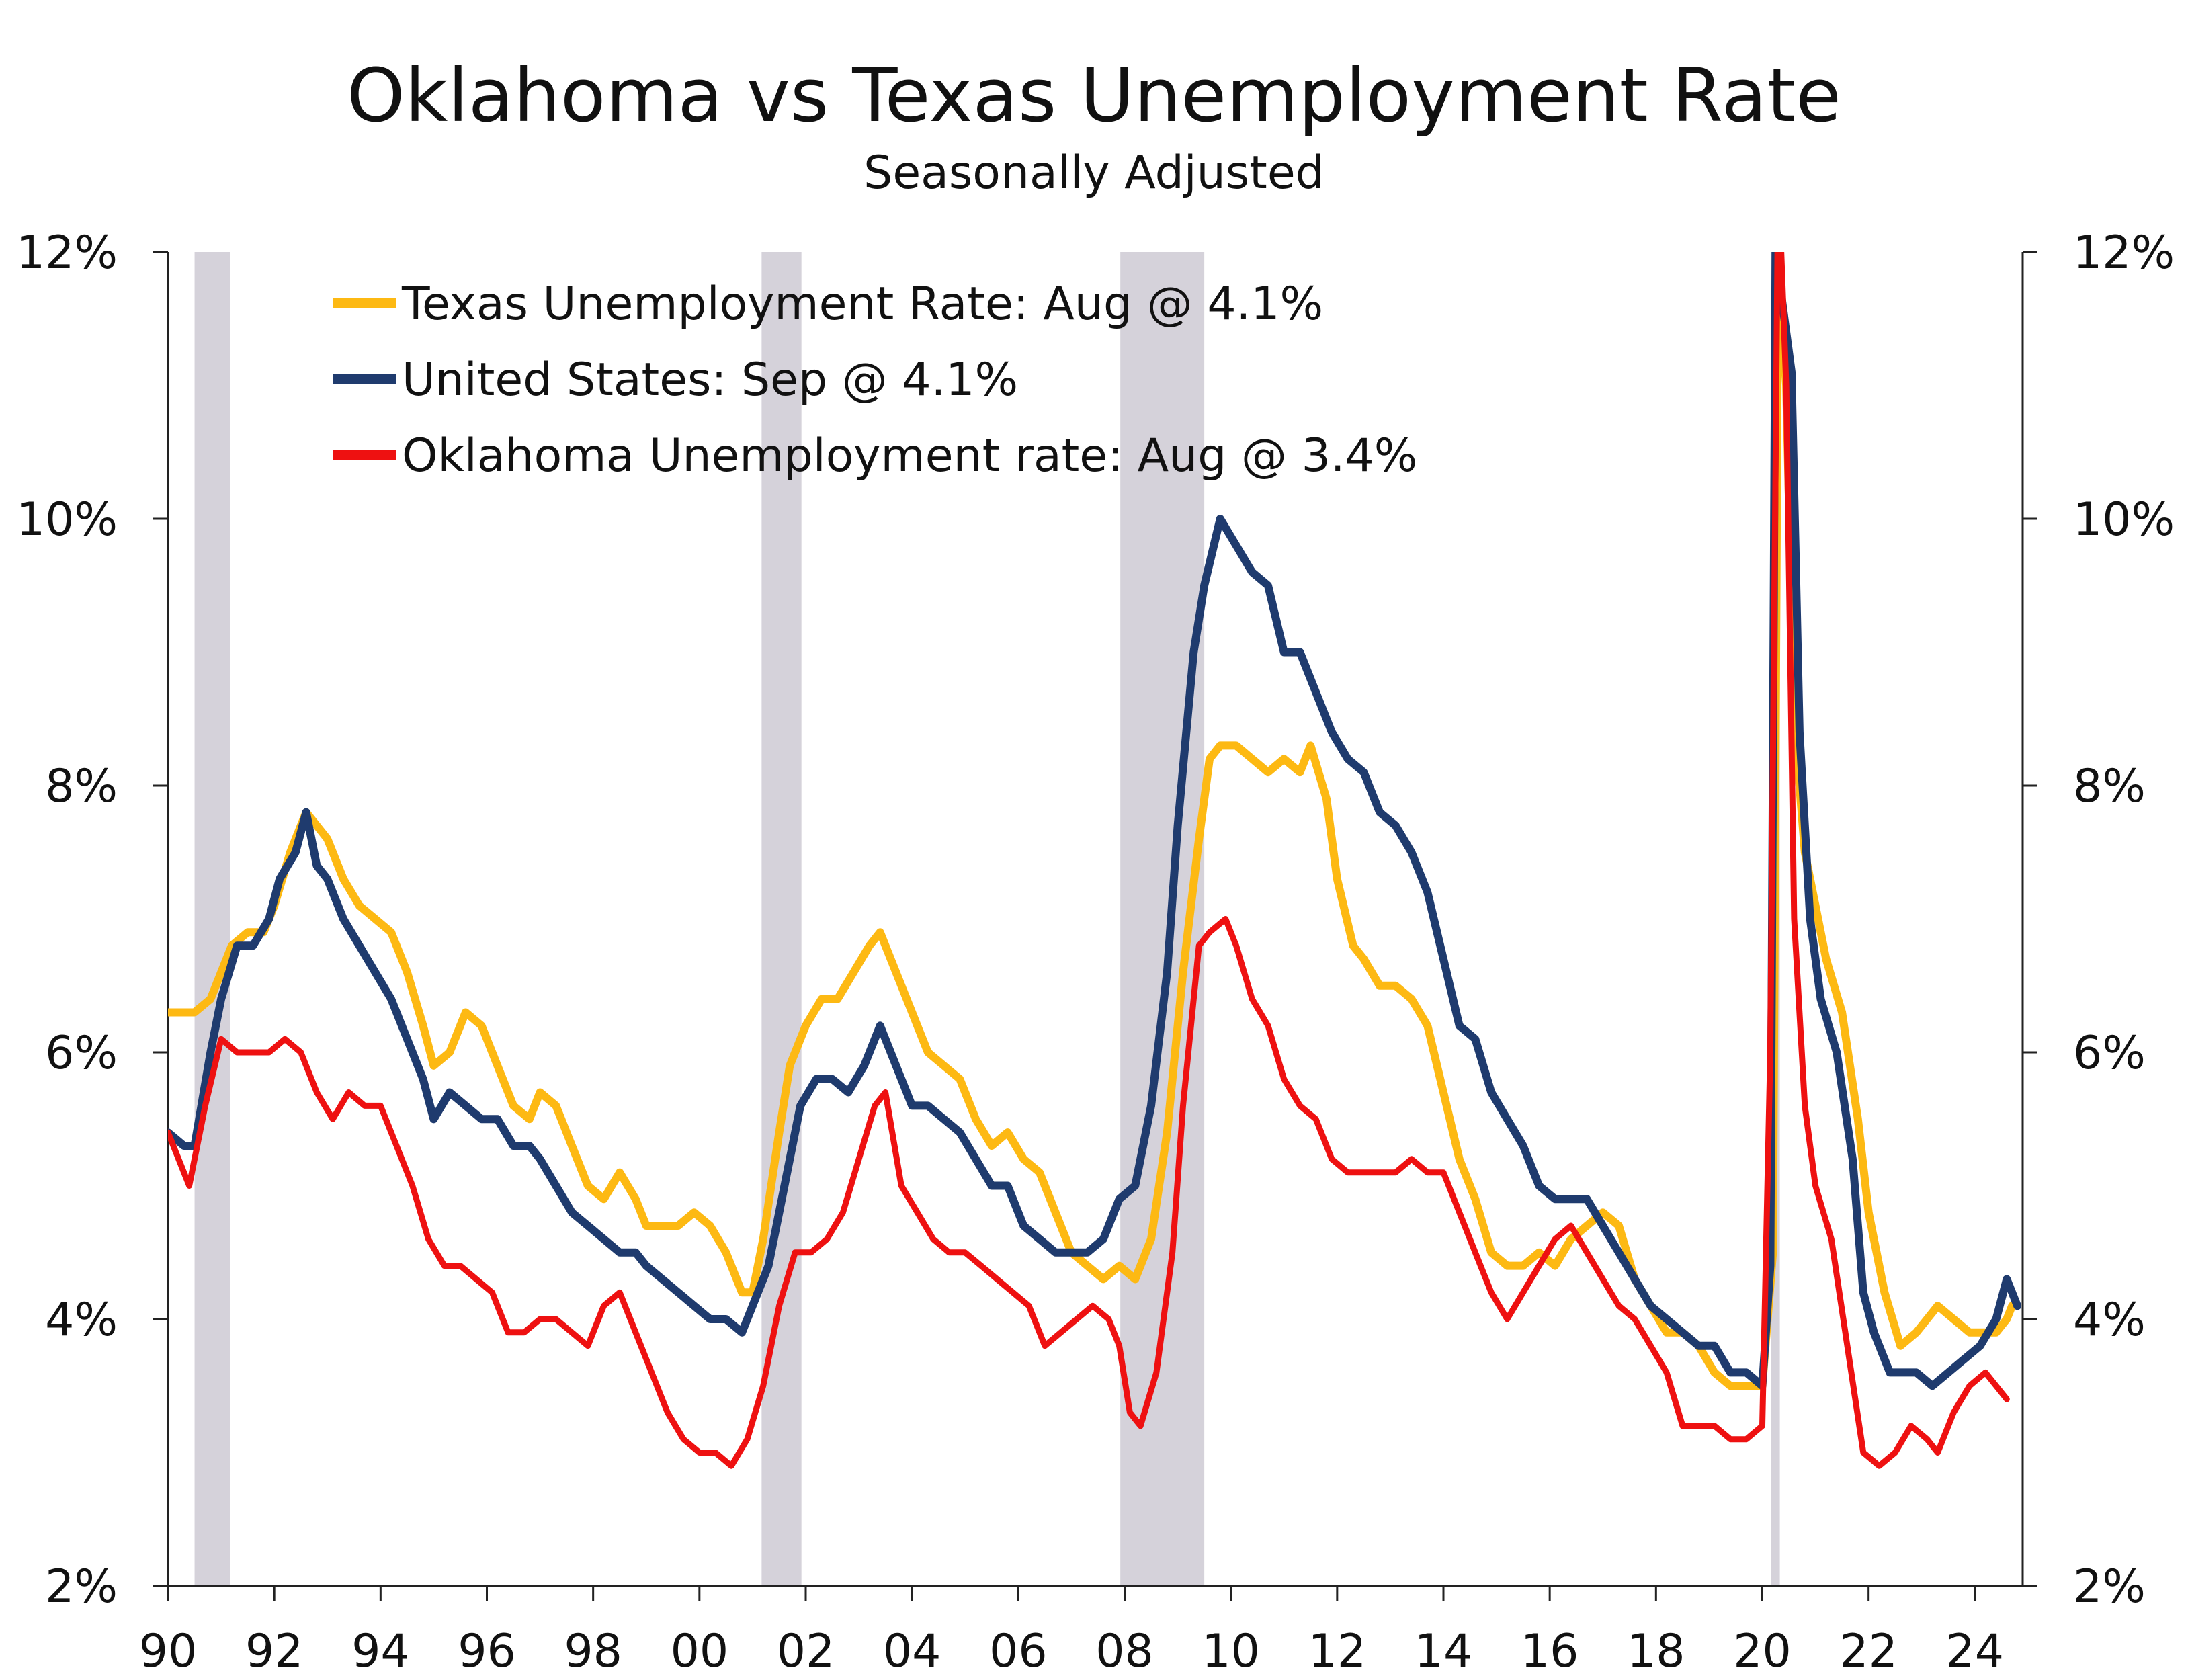 Image resolution: width=2188 pixels, height=1680 pixels. Describe the element at coordinates (1762, 1652) in the screenshot. I see `x-tick-label: 20` at that location.